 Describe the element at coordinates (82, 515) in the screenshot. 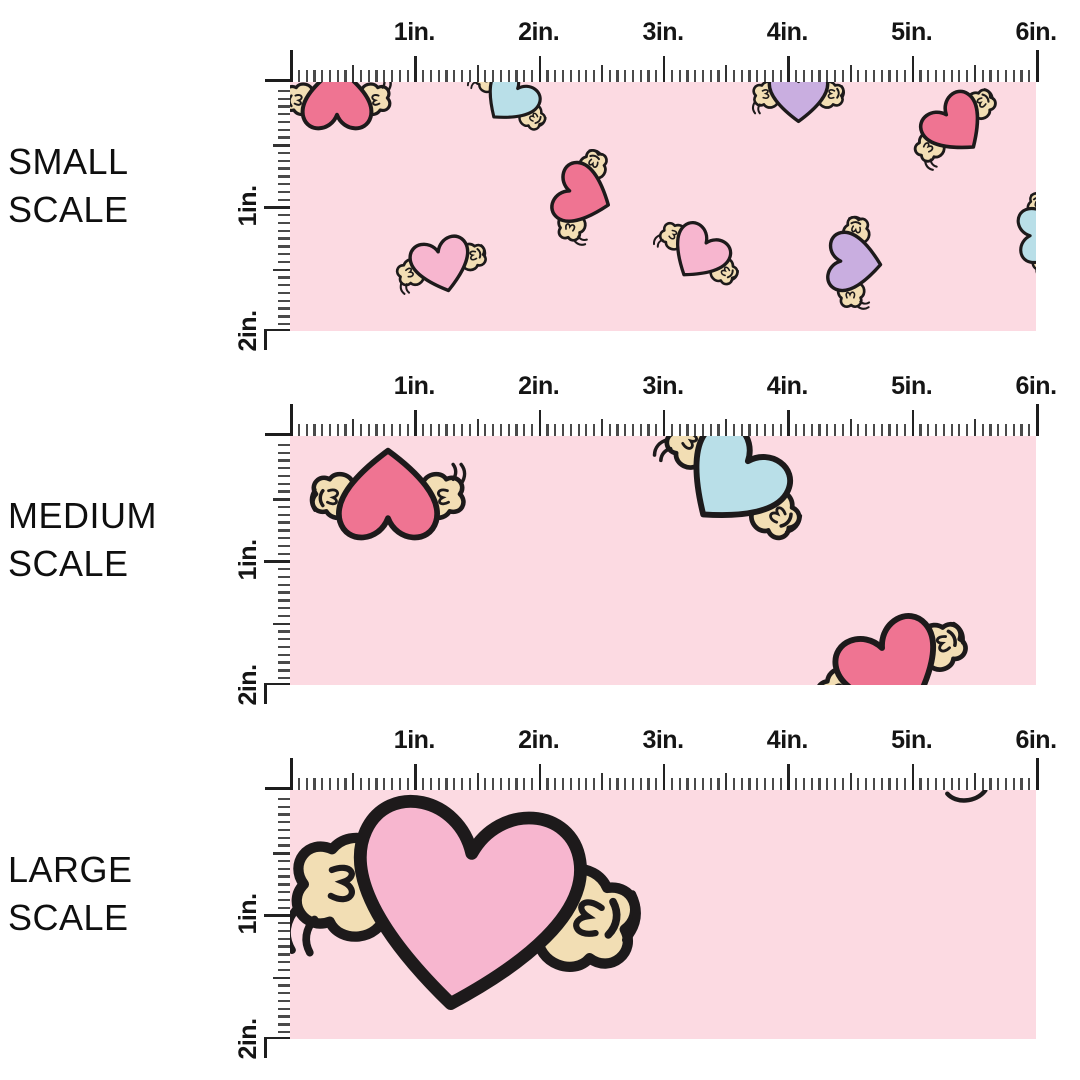

I see `scale-label-medium-line1: MEDIUM` at that location.